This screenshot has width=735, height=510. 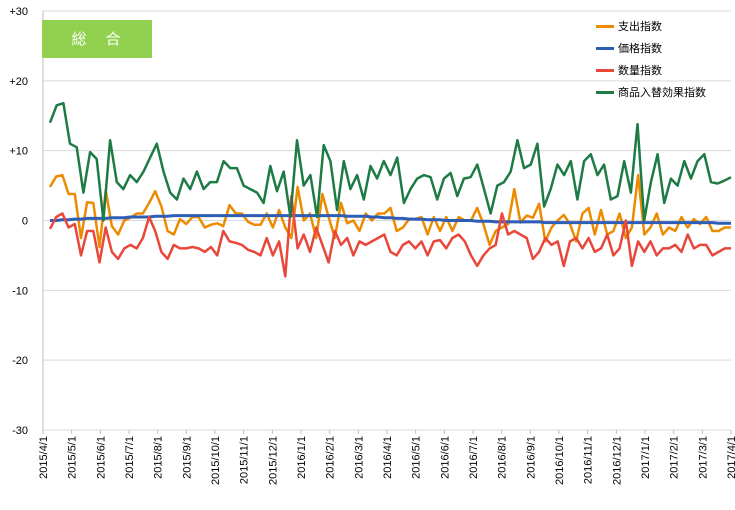 What do you see at coordinates (531, 457) in the screenshot?
I see `x-tick-label: 2016/9/1` at bounding box center [531, 457].